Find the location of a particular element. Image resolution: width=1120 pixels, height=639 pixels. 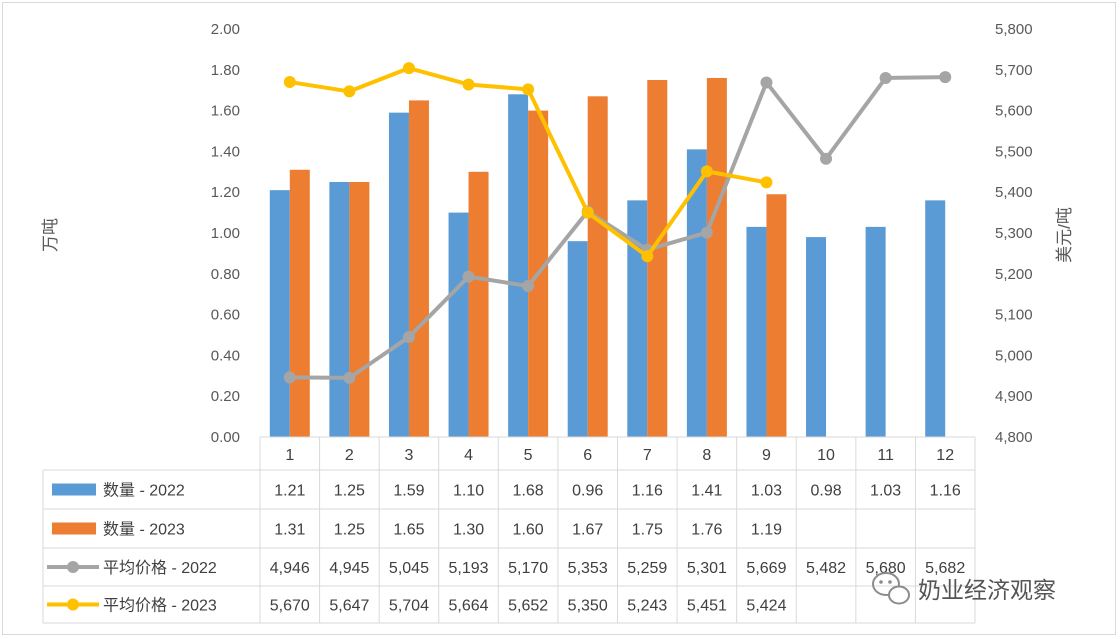

category-label: 2 is located at coordinates (349, 455).